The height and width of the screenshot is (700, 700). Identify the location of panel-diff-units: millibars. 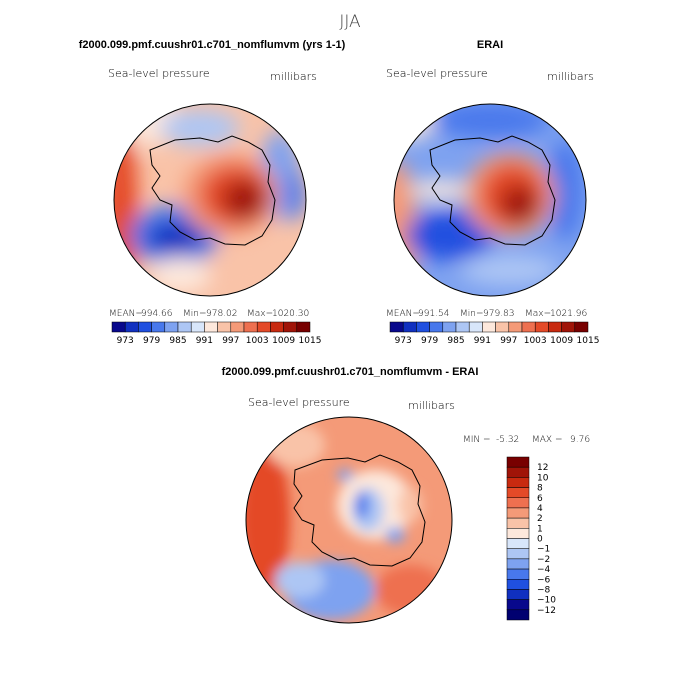
(431, 405).